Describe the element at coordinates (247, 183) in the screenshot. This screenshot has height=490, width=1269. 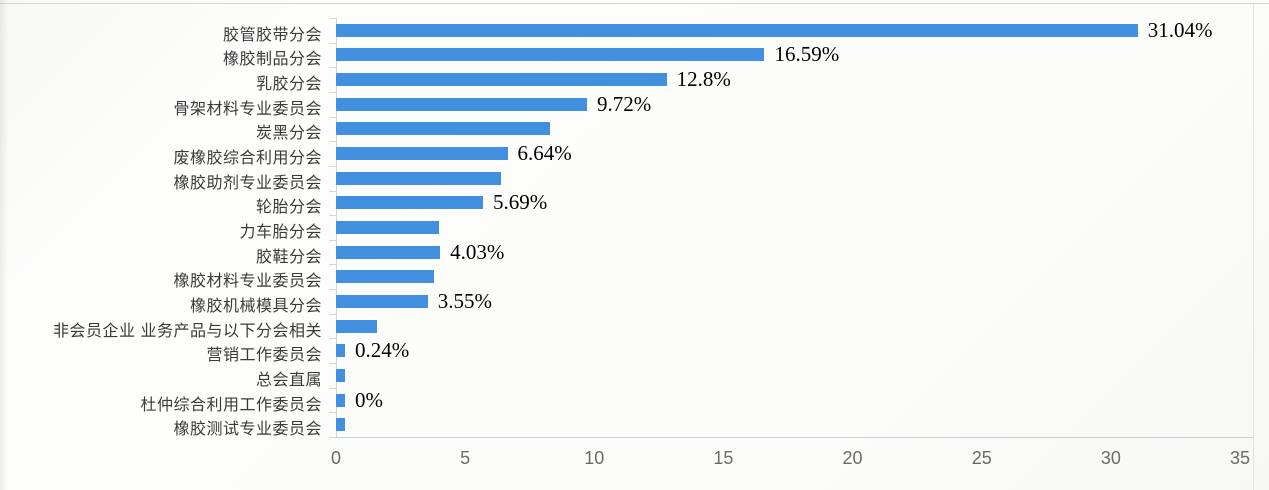
I see `category-label: 橡胶助剂专业委员会` at that location.